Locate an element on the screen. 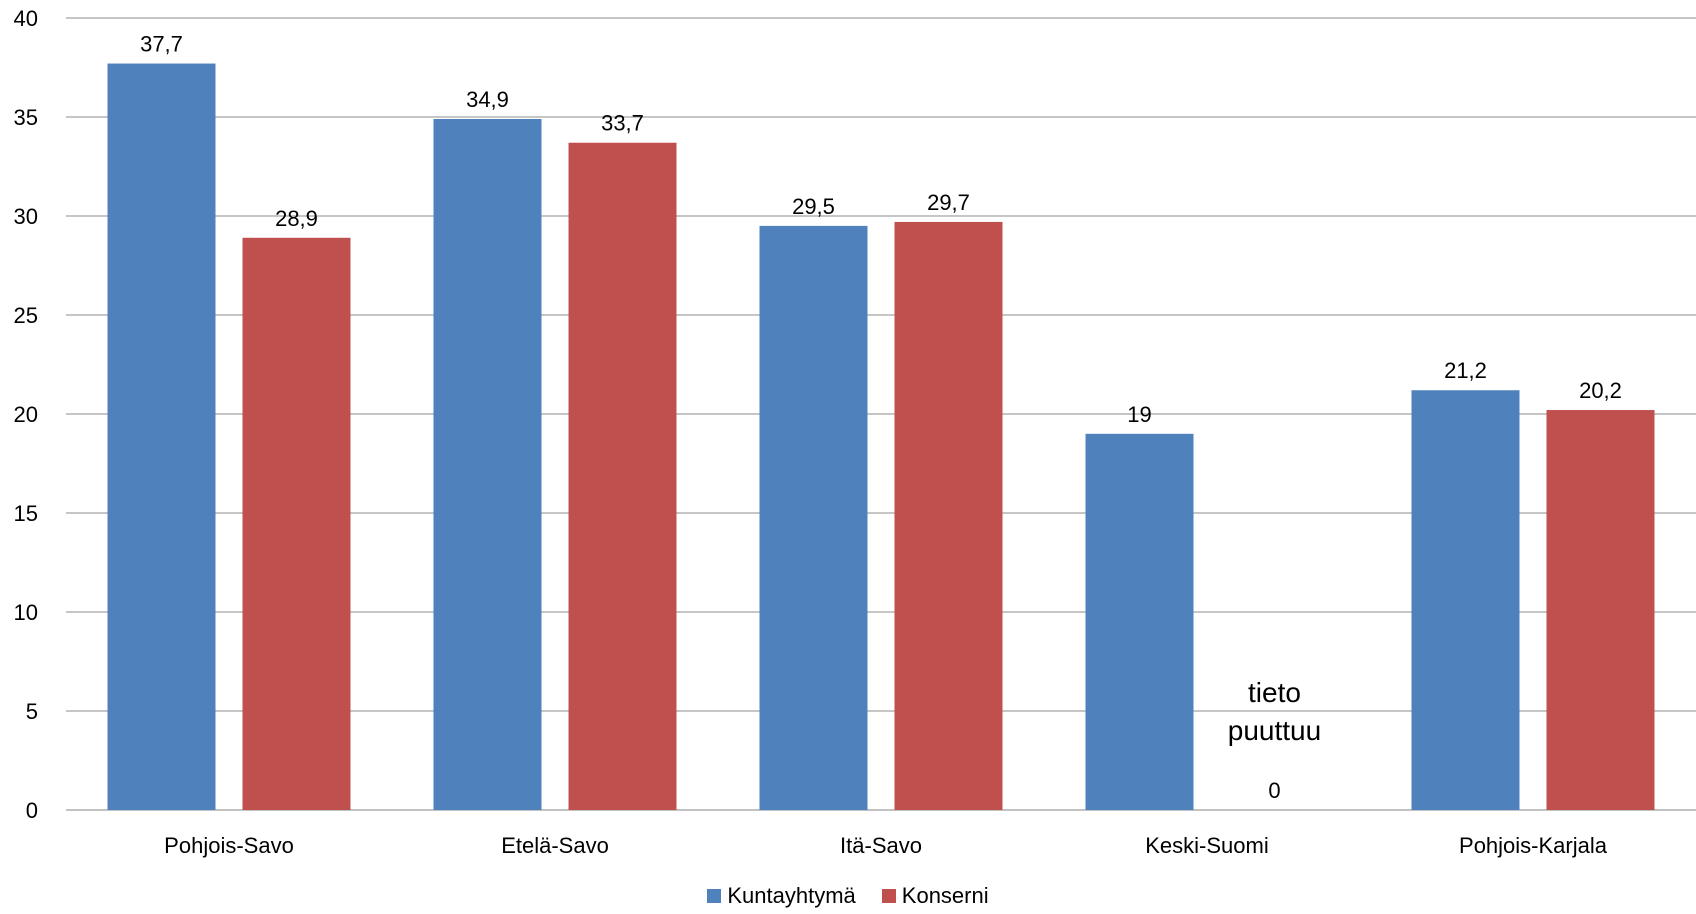 This screenshot has width=1696, height=914. data-label: 20,2 is located at coordinates (1600, 390).